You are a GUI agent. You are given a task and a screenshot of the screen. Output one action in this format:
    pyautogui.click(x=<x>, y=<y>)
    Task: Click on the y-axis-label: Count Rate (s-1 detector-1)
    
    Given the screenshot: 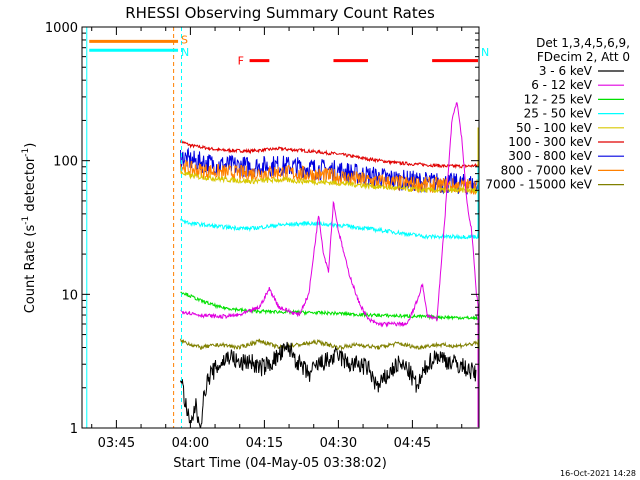 What is the action you would take?
    pyautogui.click(x=29, y=228)
    